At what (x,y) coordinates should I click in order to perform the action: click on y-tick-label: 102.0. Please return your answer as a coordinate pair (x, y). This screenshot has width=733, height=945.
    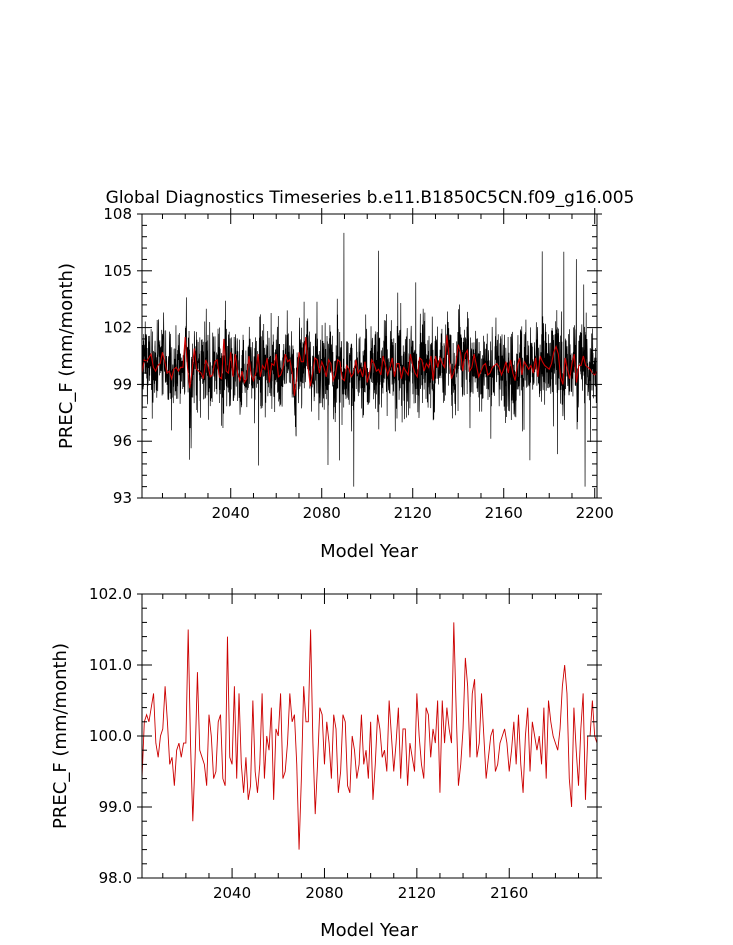
    Looking at the image, I should click on (110, 594).